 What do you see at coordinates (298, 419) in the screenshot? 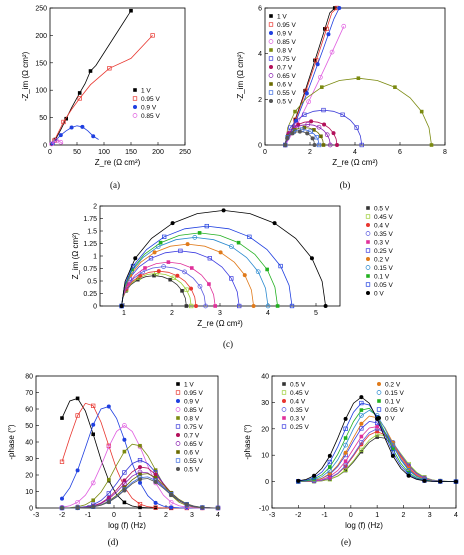
I see `legend-label: 0.3 V` at bounding box center [298, 419].